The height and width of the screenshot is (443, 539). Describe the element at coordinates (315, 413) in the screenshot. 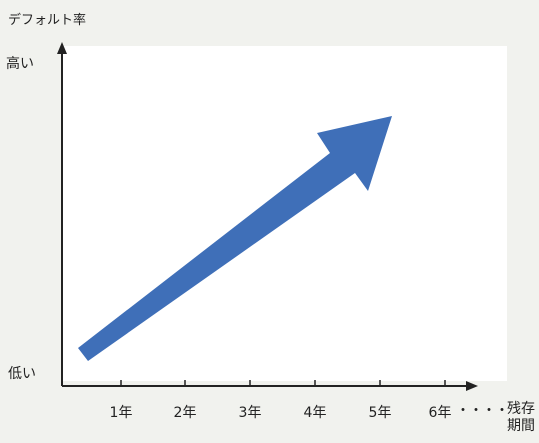

I see `x-tick-label-4: 4年` at that location.